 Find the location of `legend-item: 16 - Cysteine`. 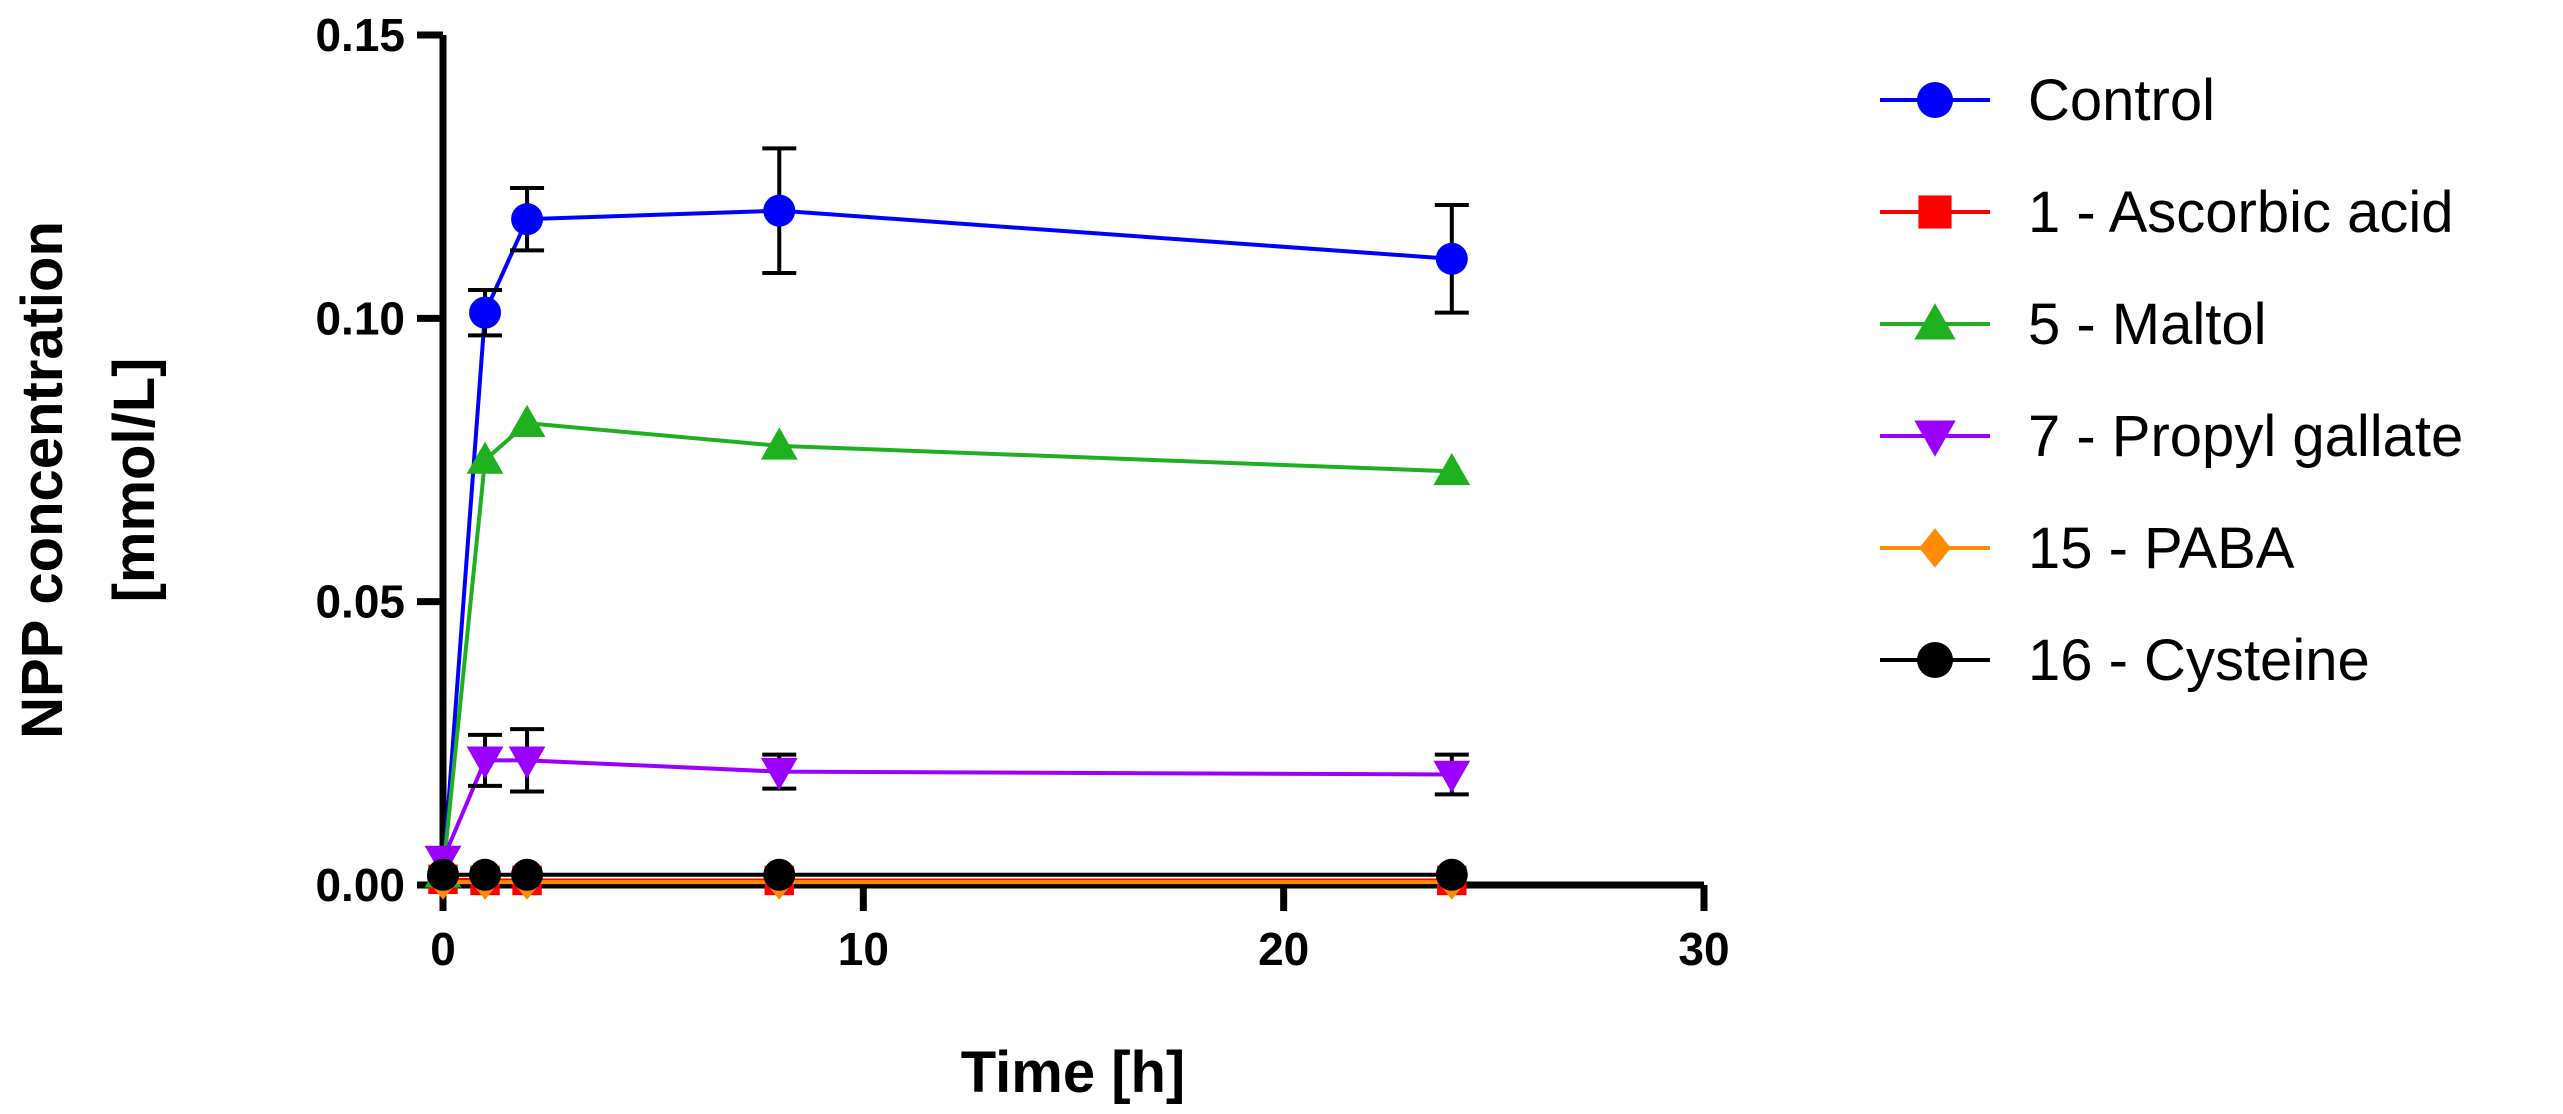

legend-item: 16 - Cysteine is located at coordinates (2125, 660).